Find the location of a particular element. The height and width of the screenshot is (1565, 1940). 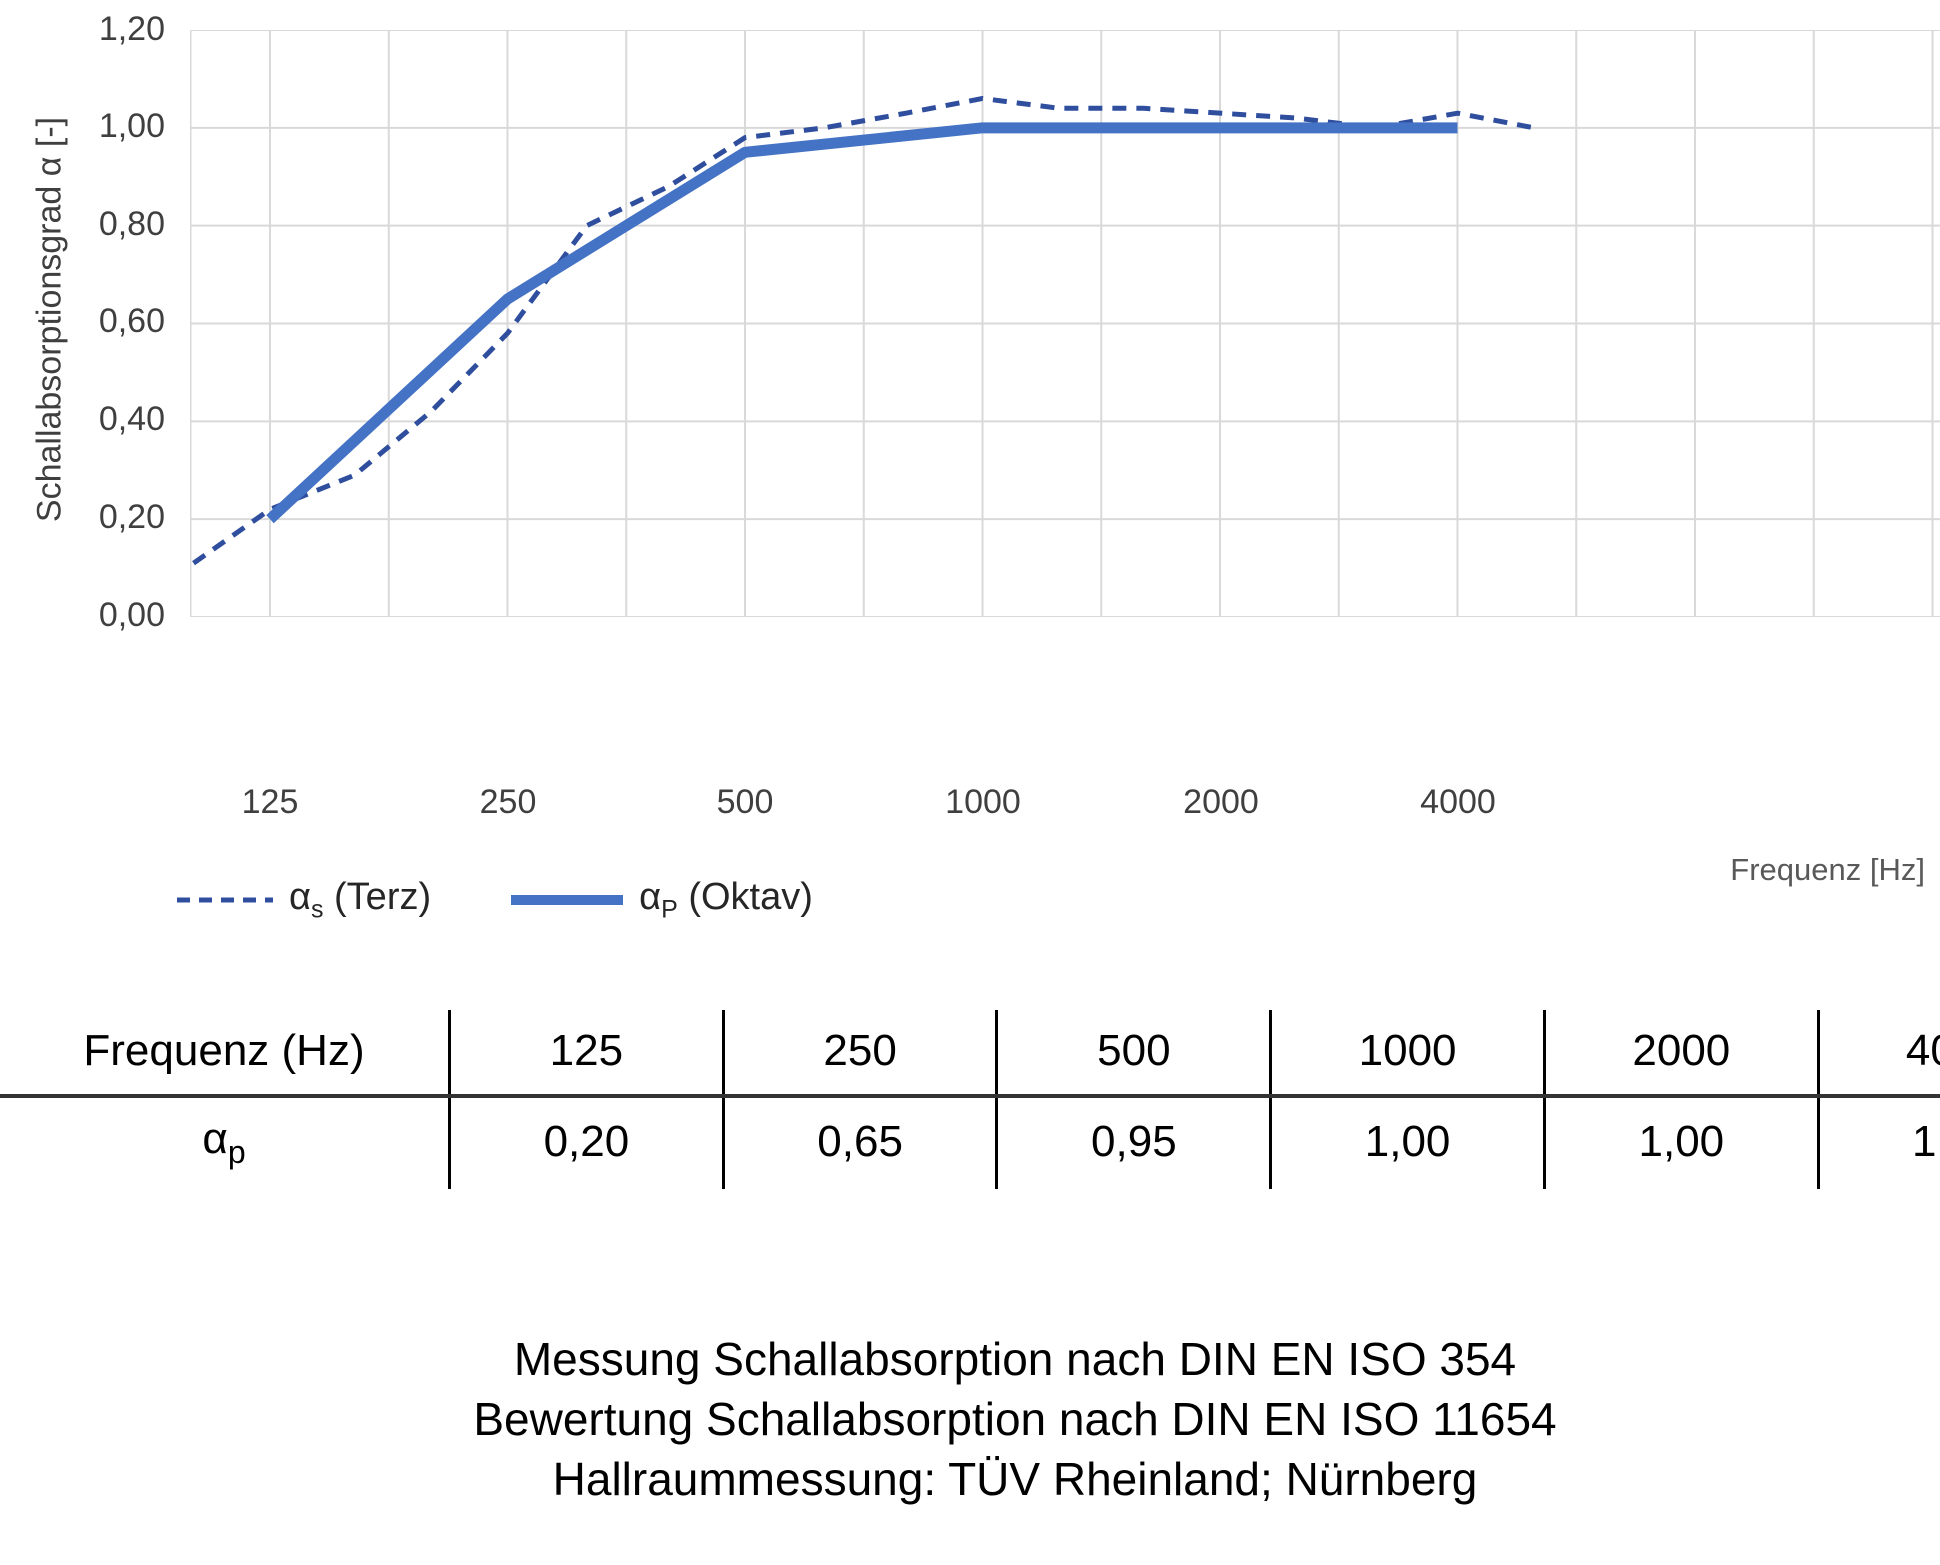

y-tick-0_00: 0,00 is located at coordinates (131, 615).